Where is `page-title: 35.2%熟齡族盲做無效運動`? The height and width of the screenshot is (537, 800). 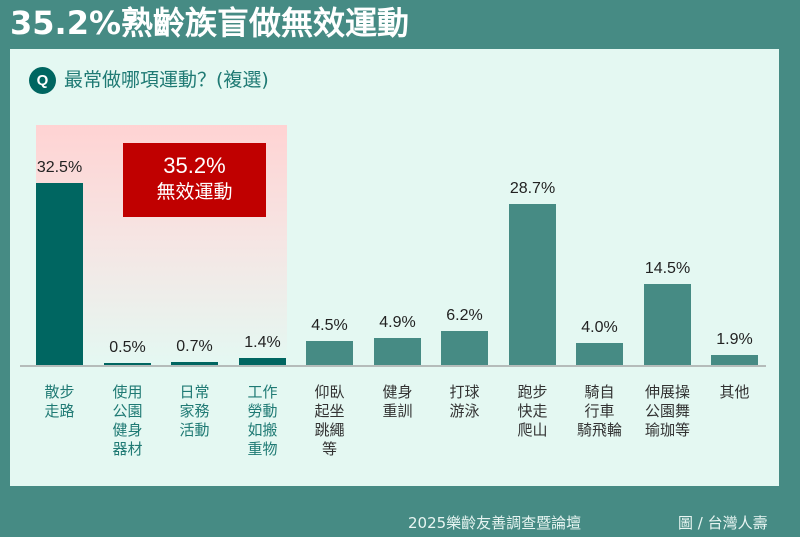
page-title: 35.2%熟齡族盲做無效運動 is located at coordinates (210, 23).